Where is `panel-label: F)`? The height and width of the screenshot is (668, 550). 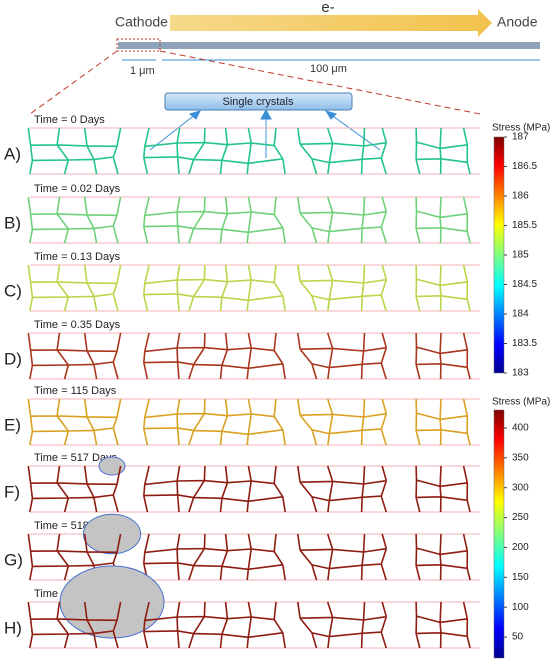 panel-label: F) is located at coordinates (12, 491).